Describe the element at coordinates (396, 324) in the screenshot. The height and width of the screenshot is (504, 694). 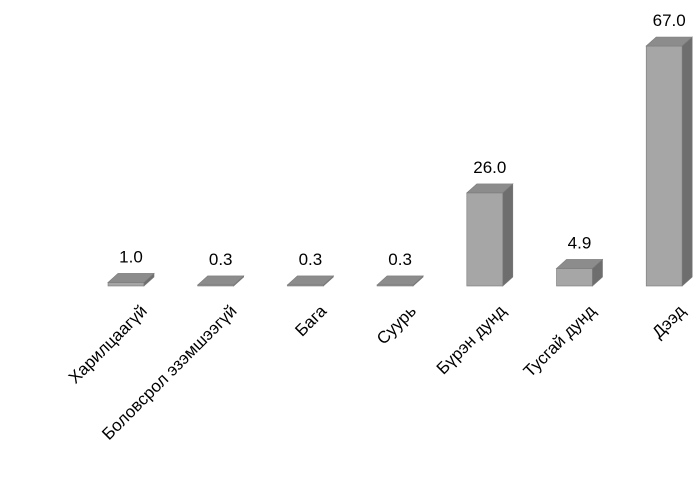
I see `category-label: Суурь` at that location.